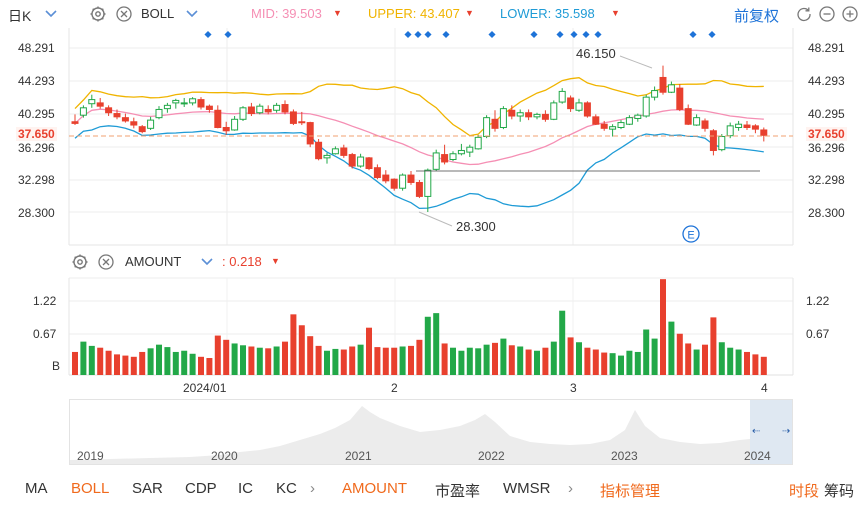 The height and width of the screenshot is (510, 865). Describe the element at coordinates (201, 488) in the screenshot. I see `tab-cdp: CDP` at that location.